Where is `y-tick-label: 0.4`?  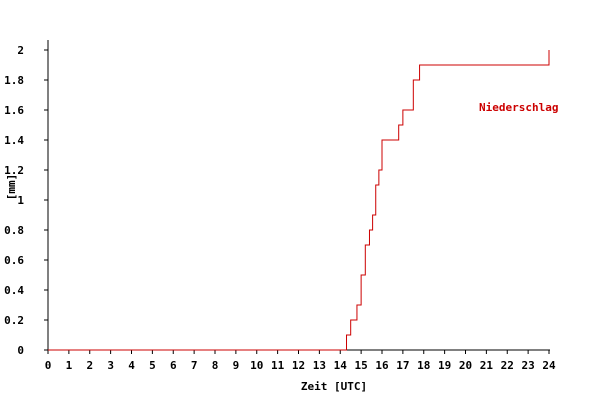 y-tick-label: 0.4 is located at coordinates (14, 290).